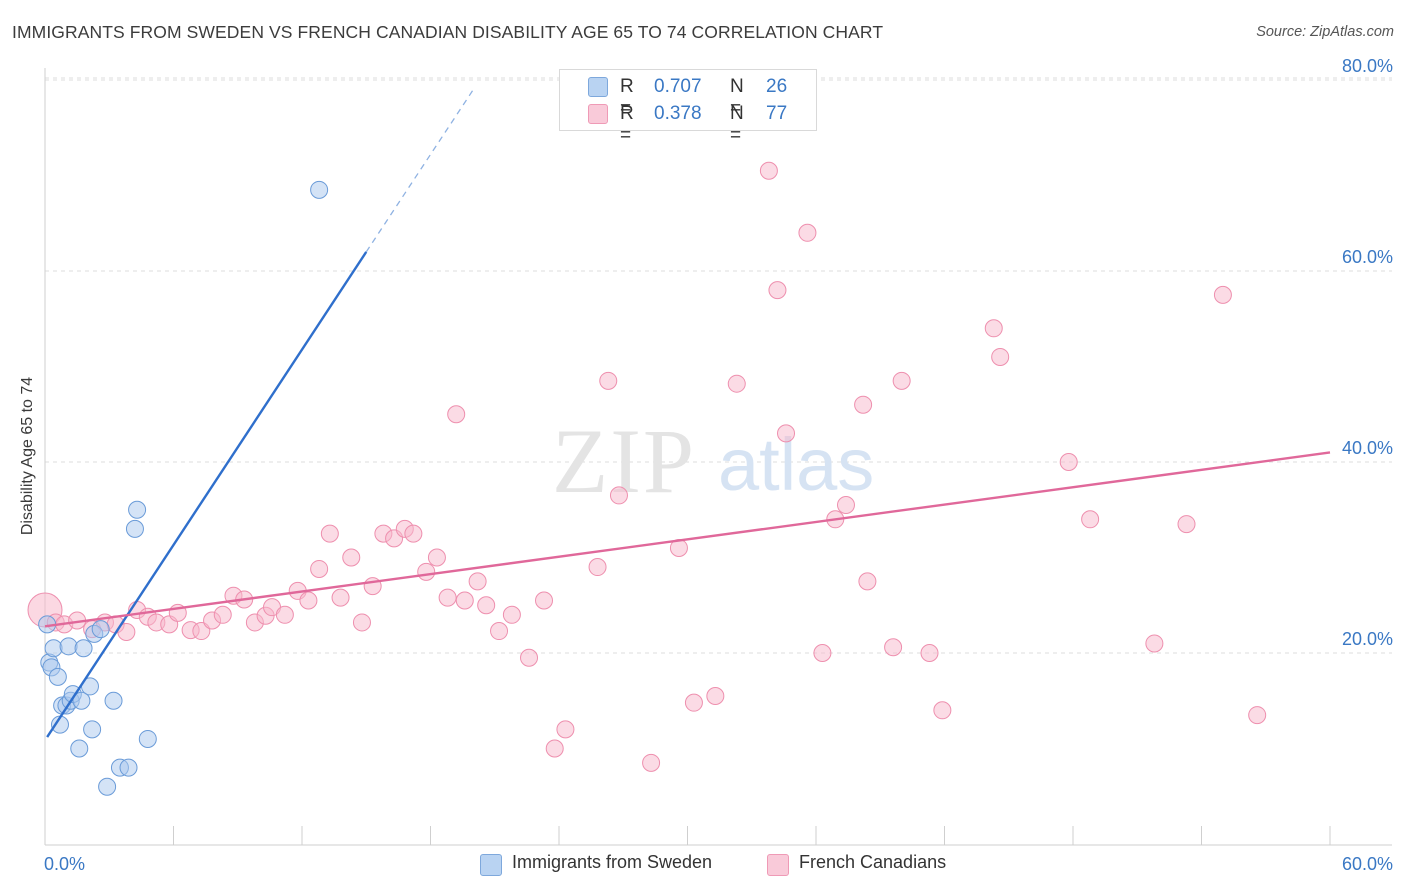 The image size is (1406, 892). I want to click on bottom-legend-swatch-french, so click(778, 865).